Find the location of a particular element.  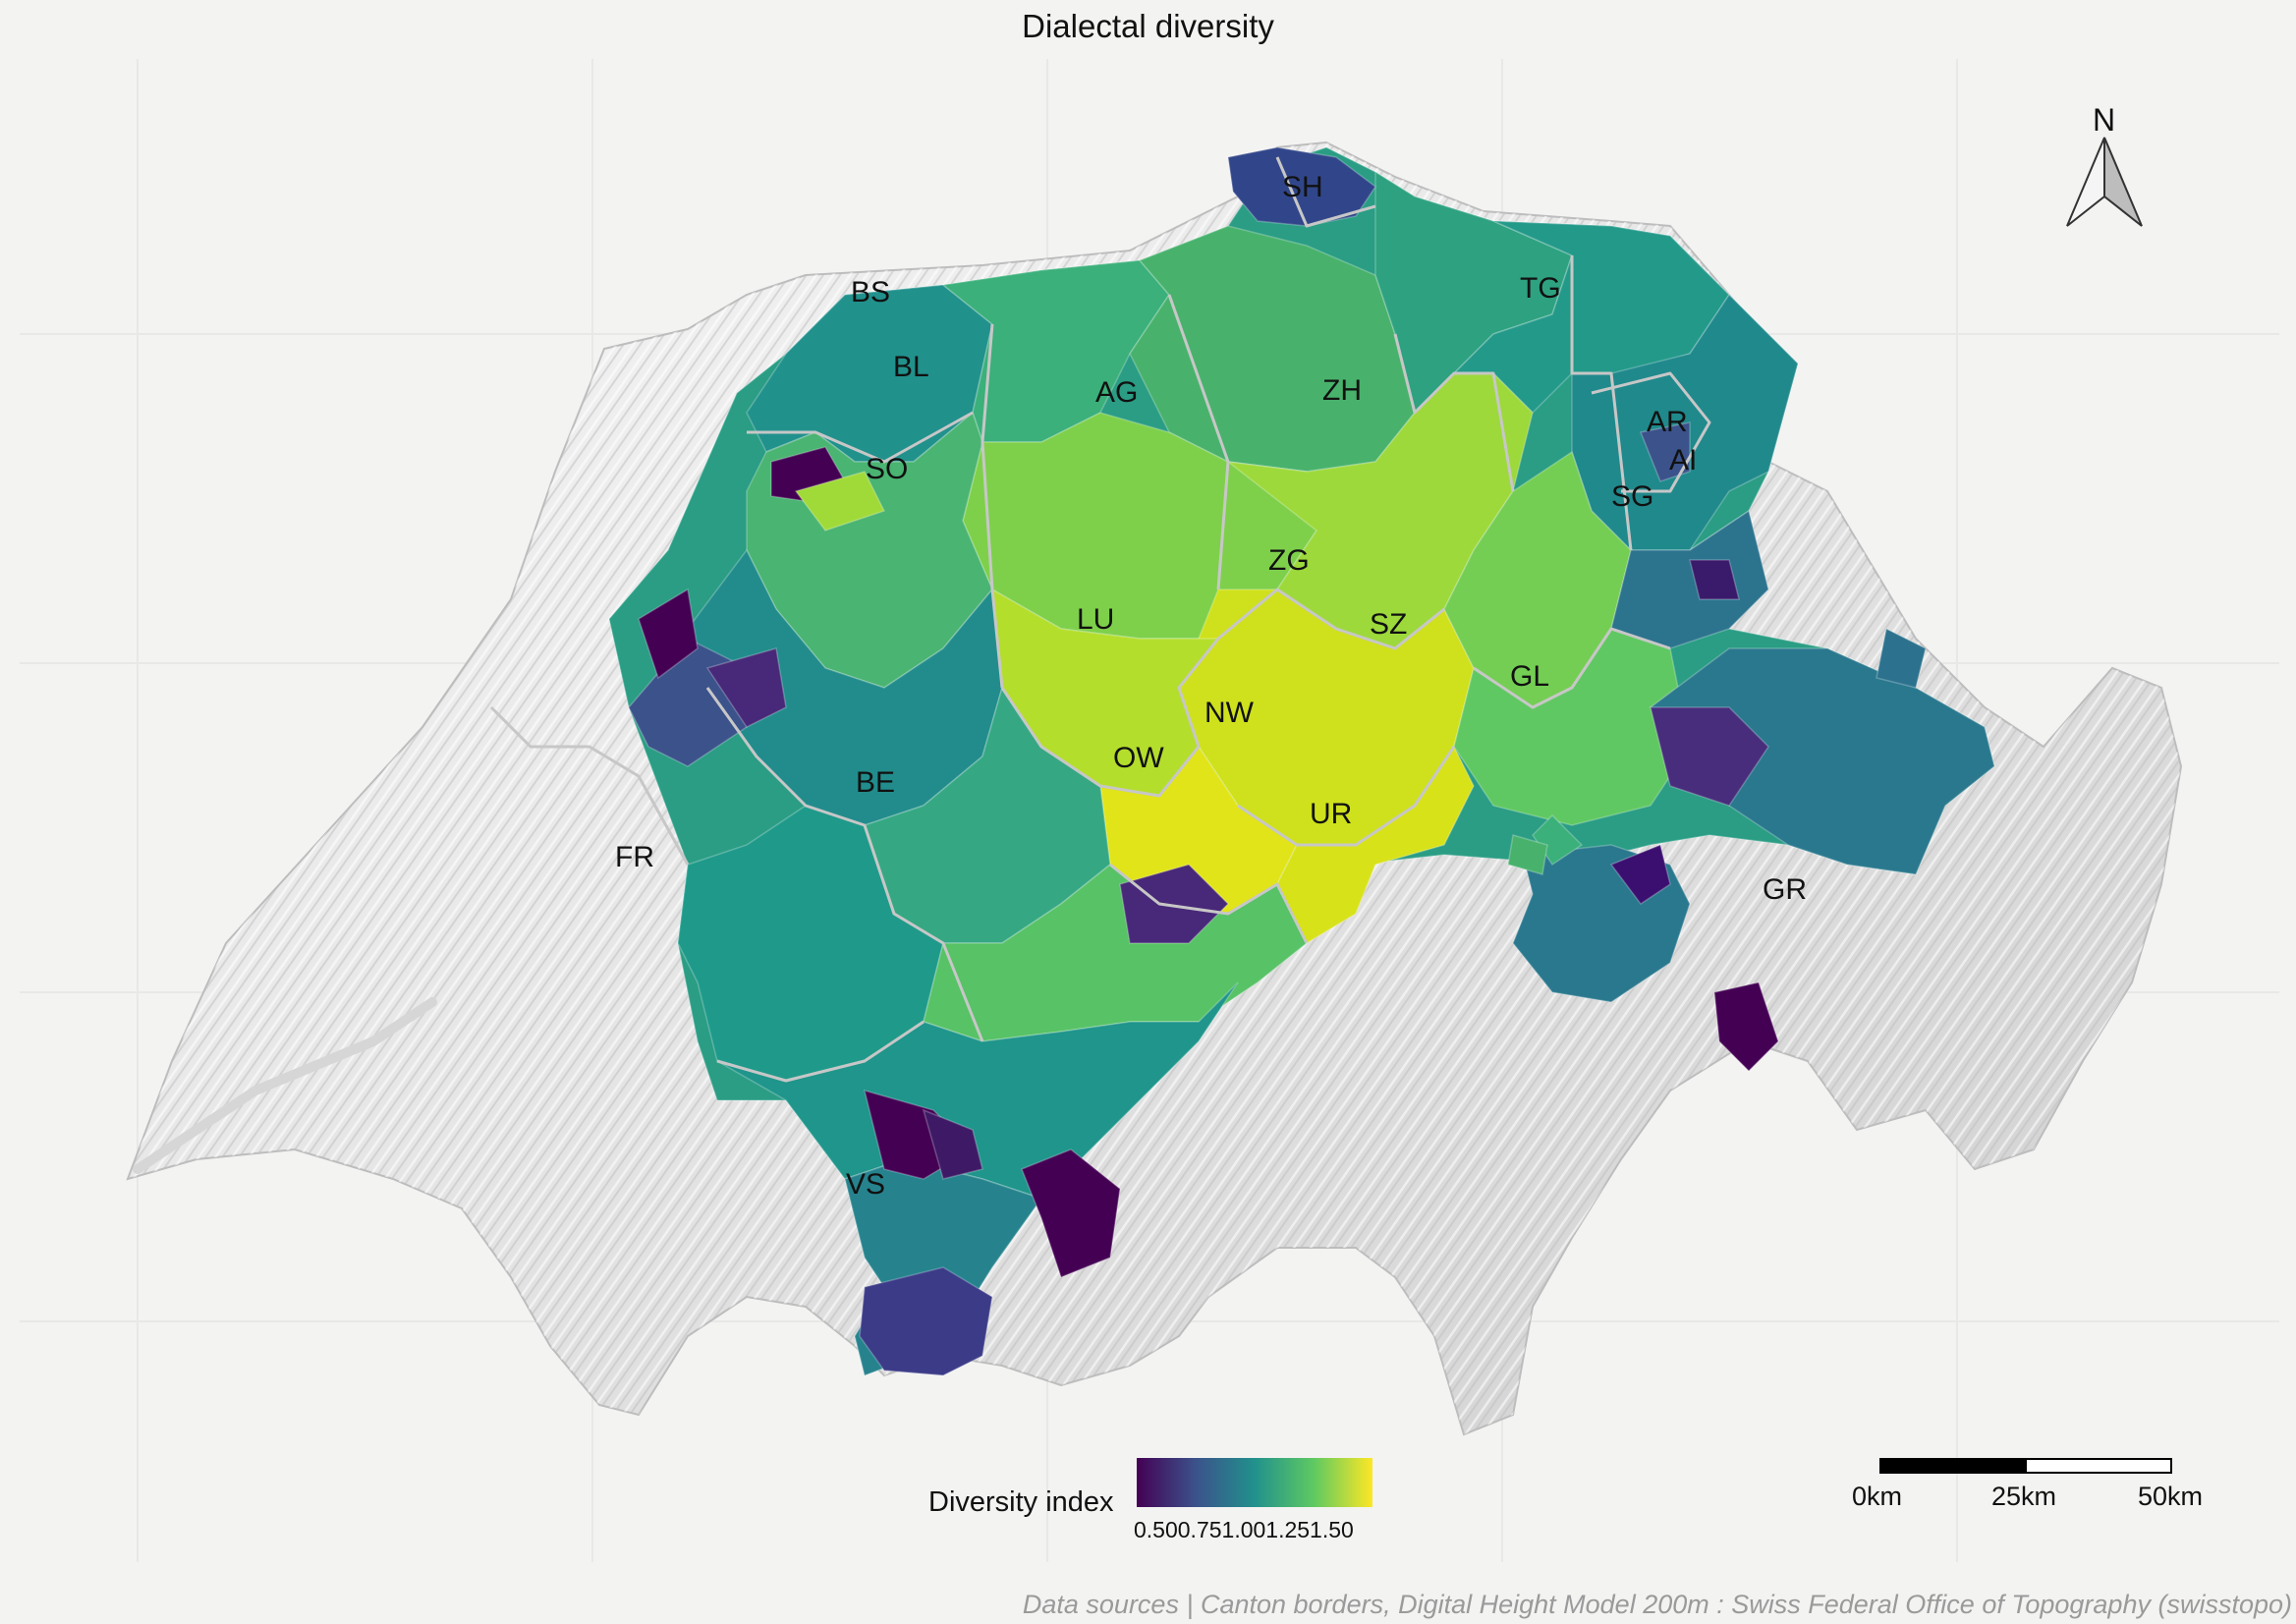

label-BL: BL is located at coordinates (911, 367).